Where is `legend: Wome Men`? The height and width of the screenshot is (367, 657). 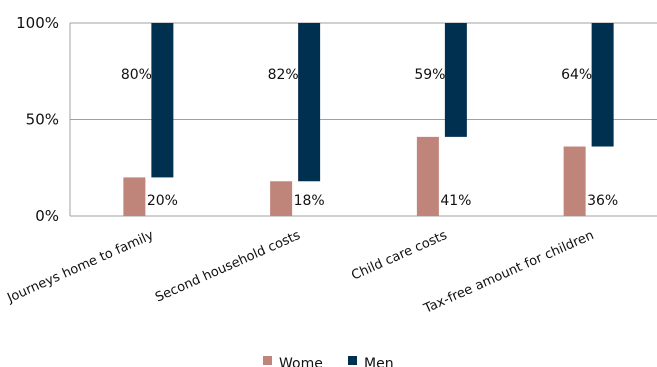 legend: Wome Men is located at coordinates (328, 361).